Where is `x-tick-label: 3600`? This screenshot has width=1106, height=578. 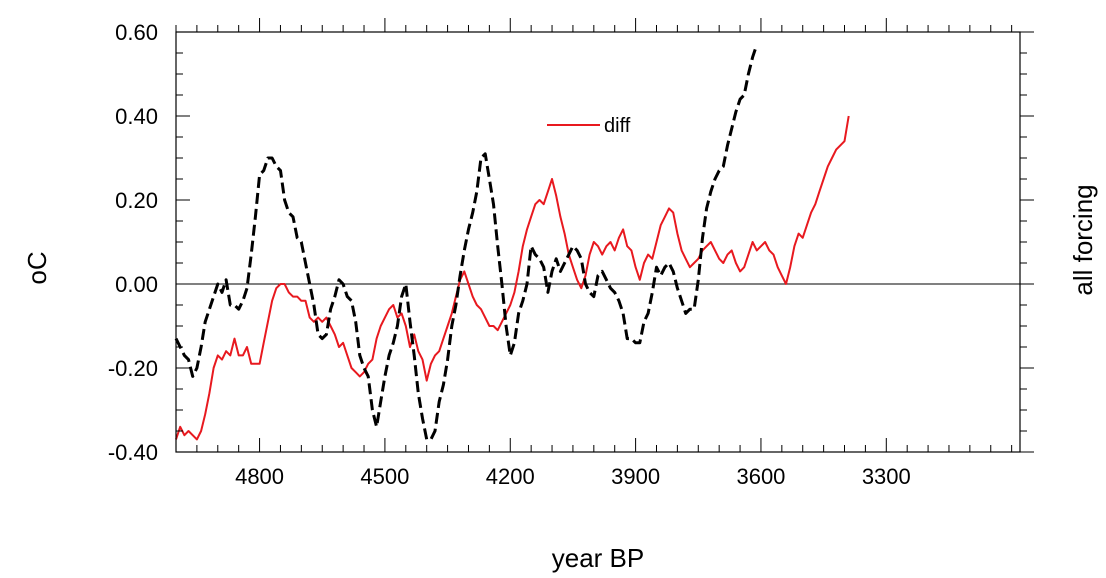 x-tick-label: 3600 is located at coordinates (760, 476).